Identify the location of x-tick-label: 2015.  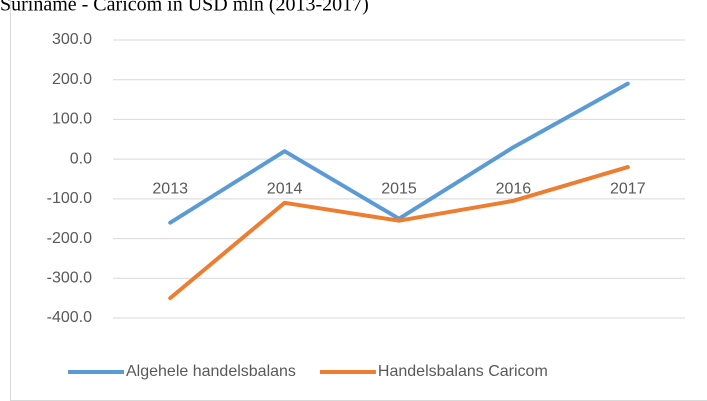
(399, 188).